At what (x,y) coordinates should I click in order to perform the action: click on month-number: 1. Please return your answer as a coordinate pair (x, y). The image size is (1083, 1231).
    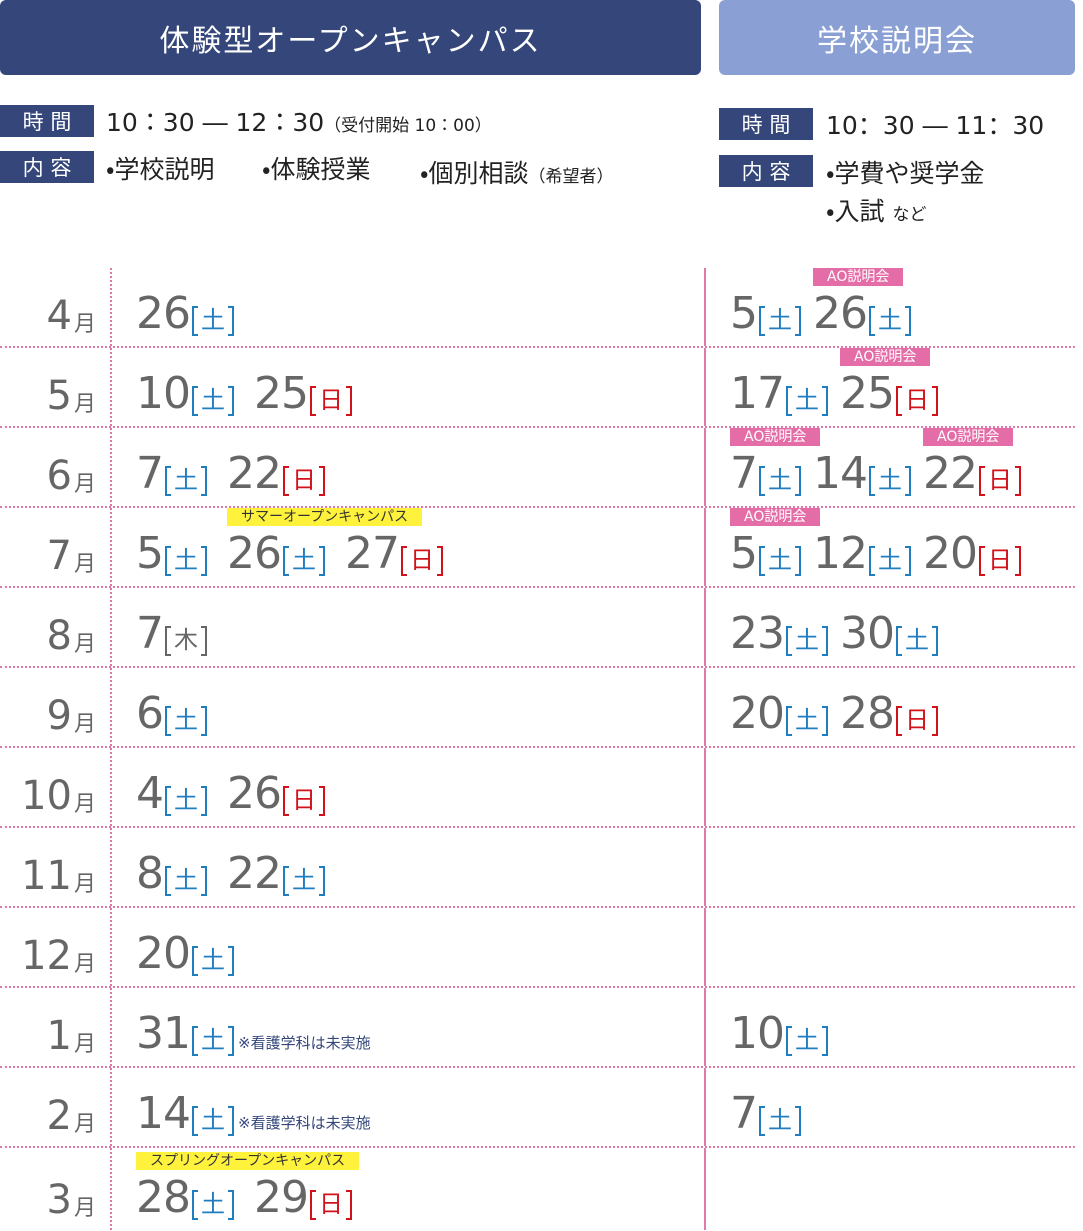
    Looking at the image, I should click on (59, 1036).